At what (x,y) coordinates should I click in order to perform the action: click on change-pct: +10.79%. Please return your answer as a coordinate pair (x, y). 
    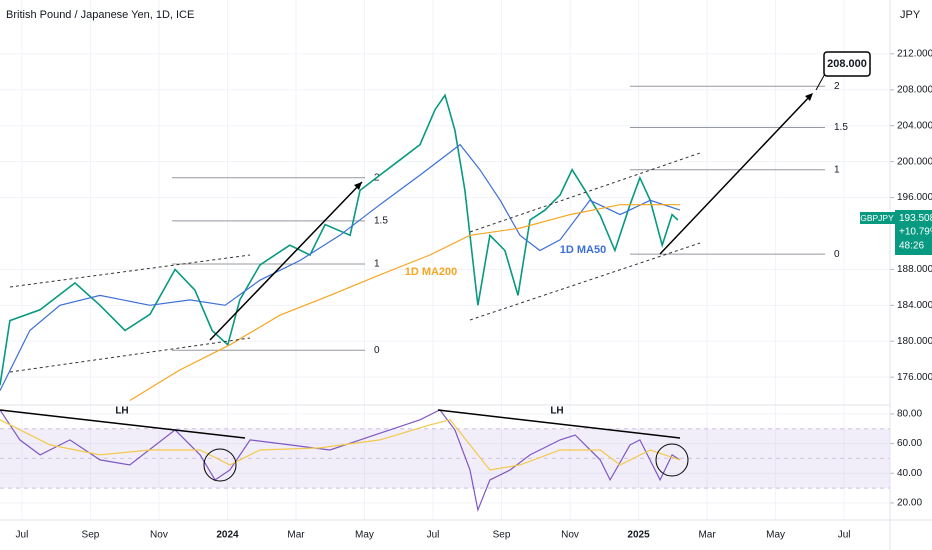
    Looking at the image, I should click on (915, 232).